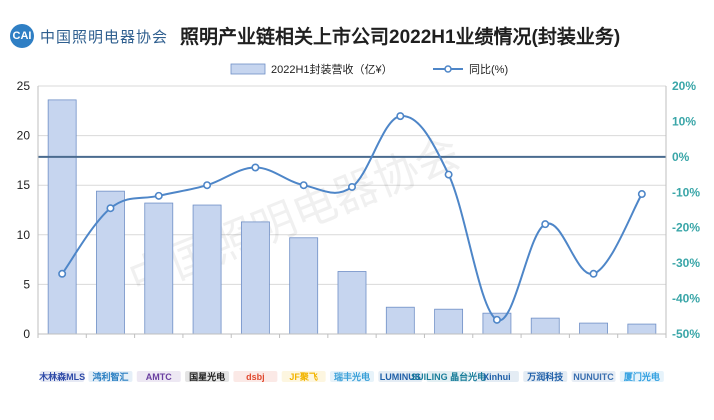 The width and height of the screenshot is (714, 420). I want to click on association-logo: CAI 中国照明电器协会, so click(88, 36).